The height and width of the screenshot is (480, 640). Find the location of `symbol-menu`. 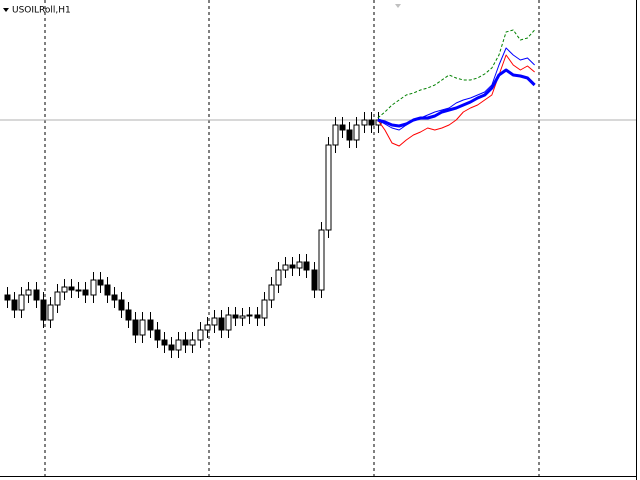

symbol-menu is located at coordinates (6, 10).